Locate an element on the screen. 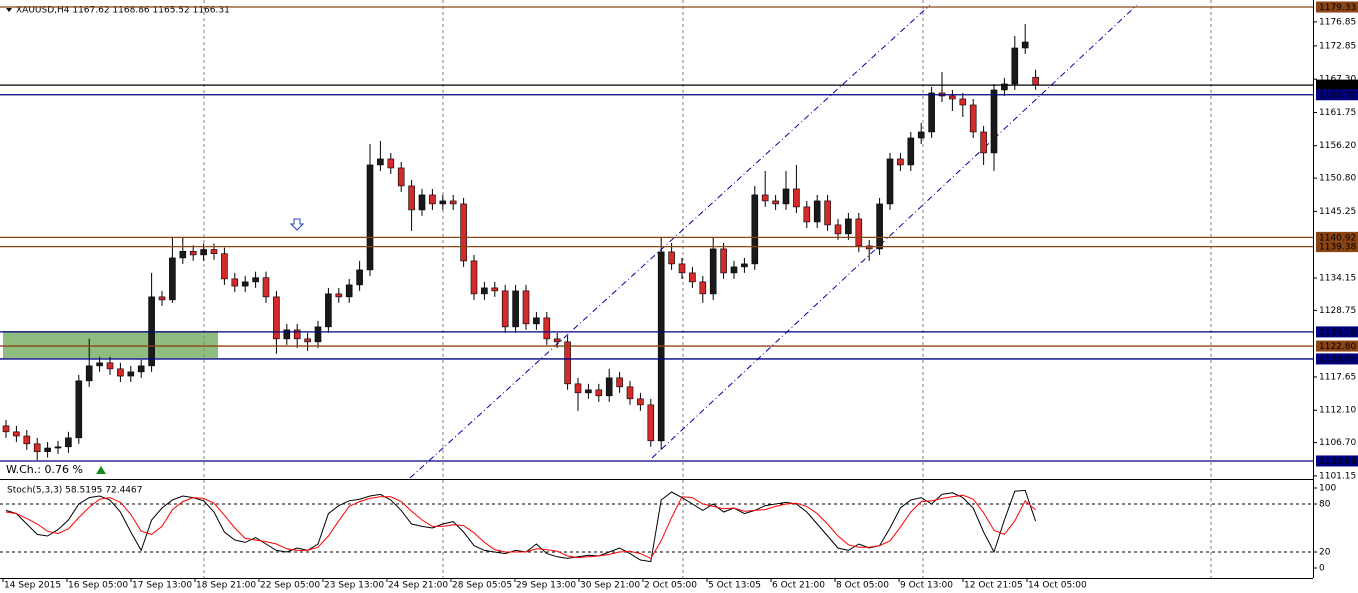 This screenshot has width=1358, height=593. level-label: 1164.70 is located at coordinates (1337, 96).